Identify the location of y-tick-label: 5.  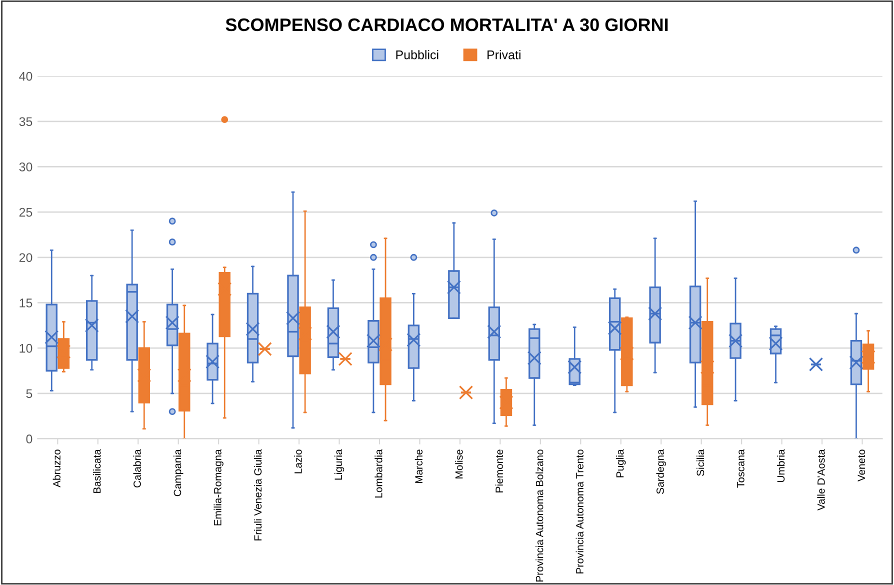
(29, 393).